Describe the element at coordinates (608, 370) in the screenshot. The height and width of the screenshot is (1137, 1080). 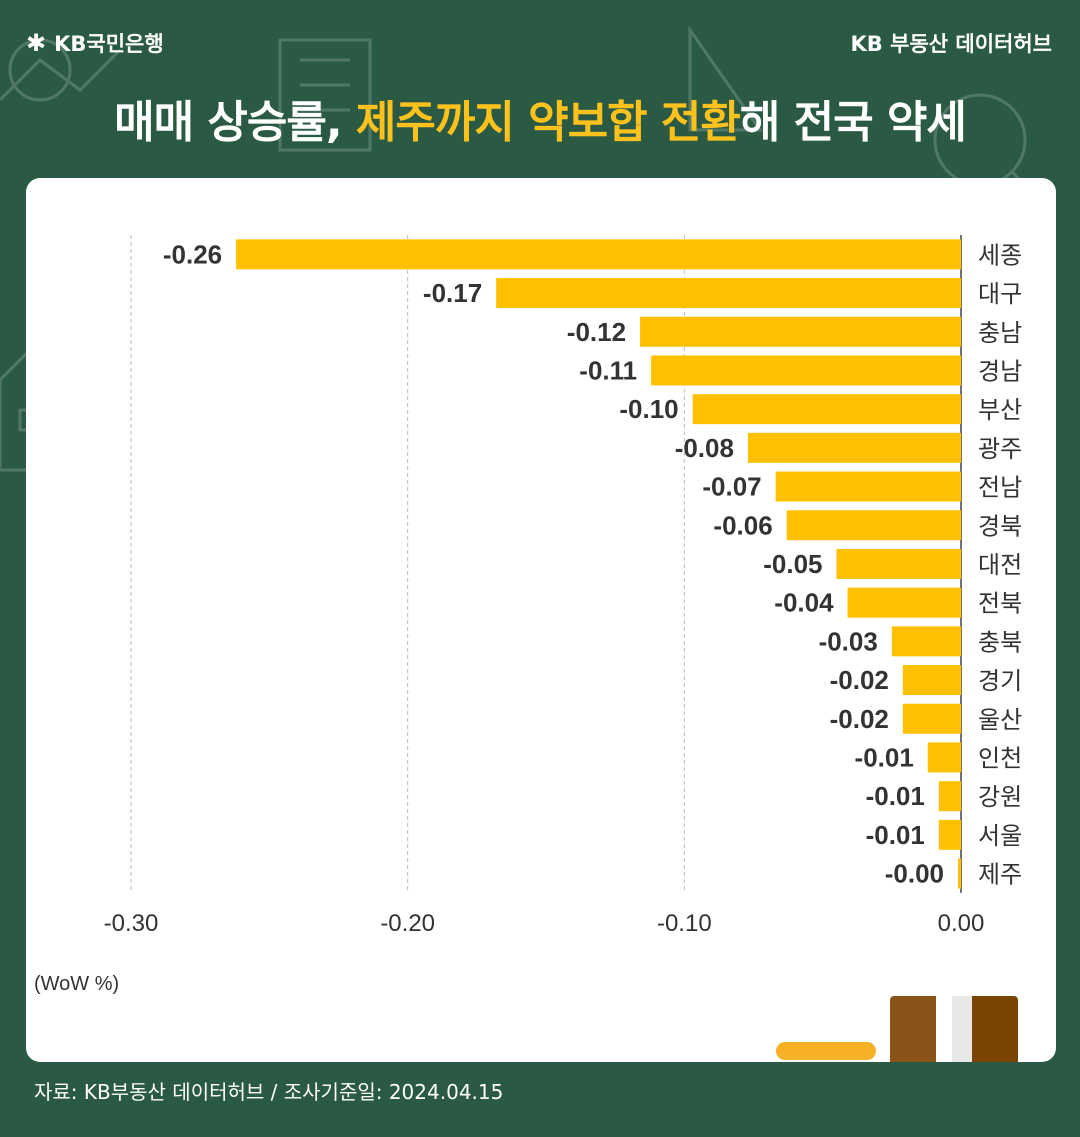
I see `data-label: -0.11` at that location.